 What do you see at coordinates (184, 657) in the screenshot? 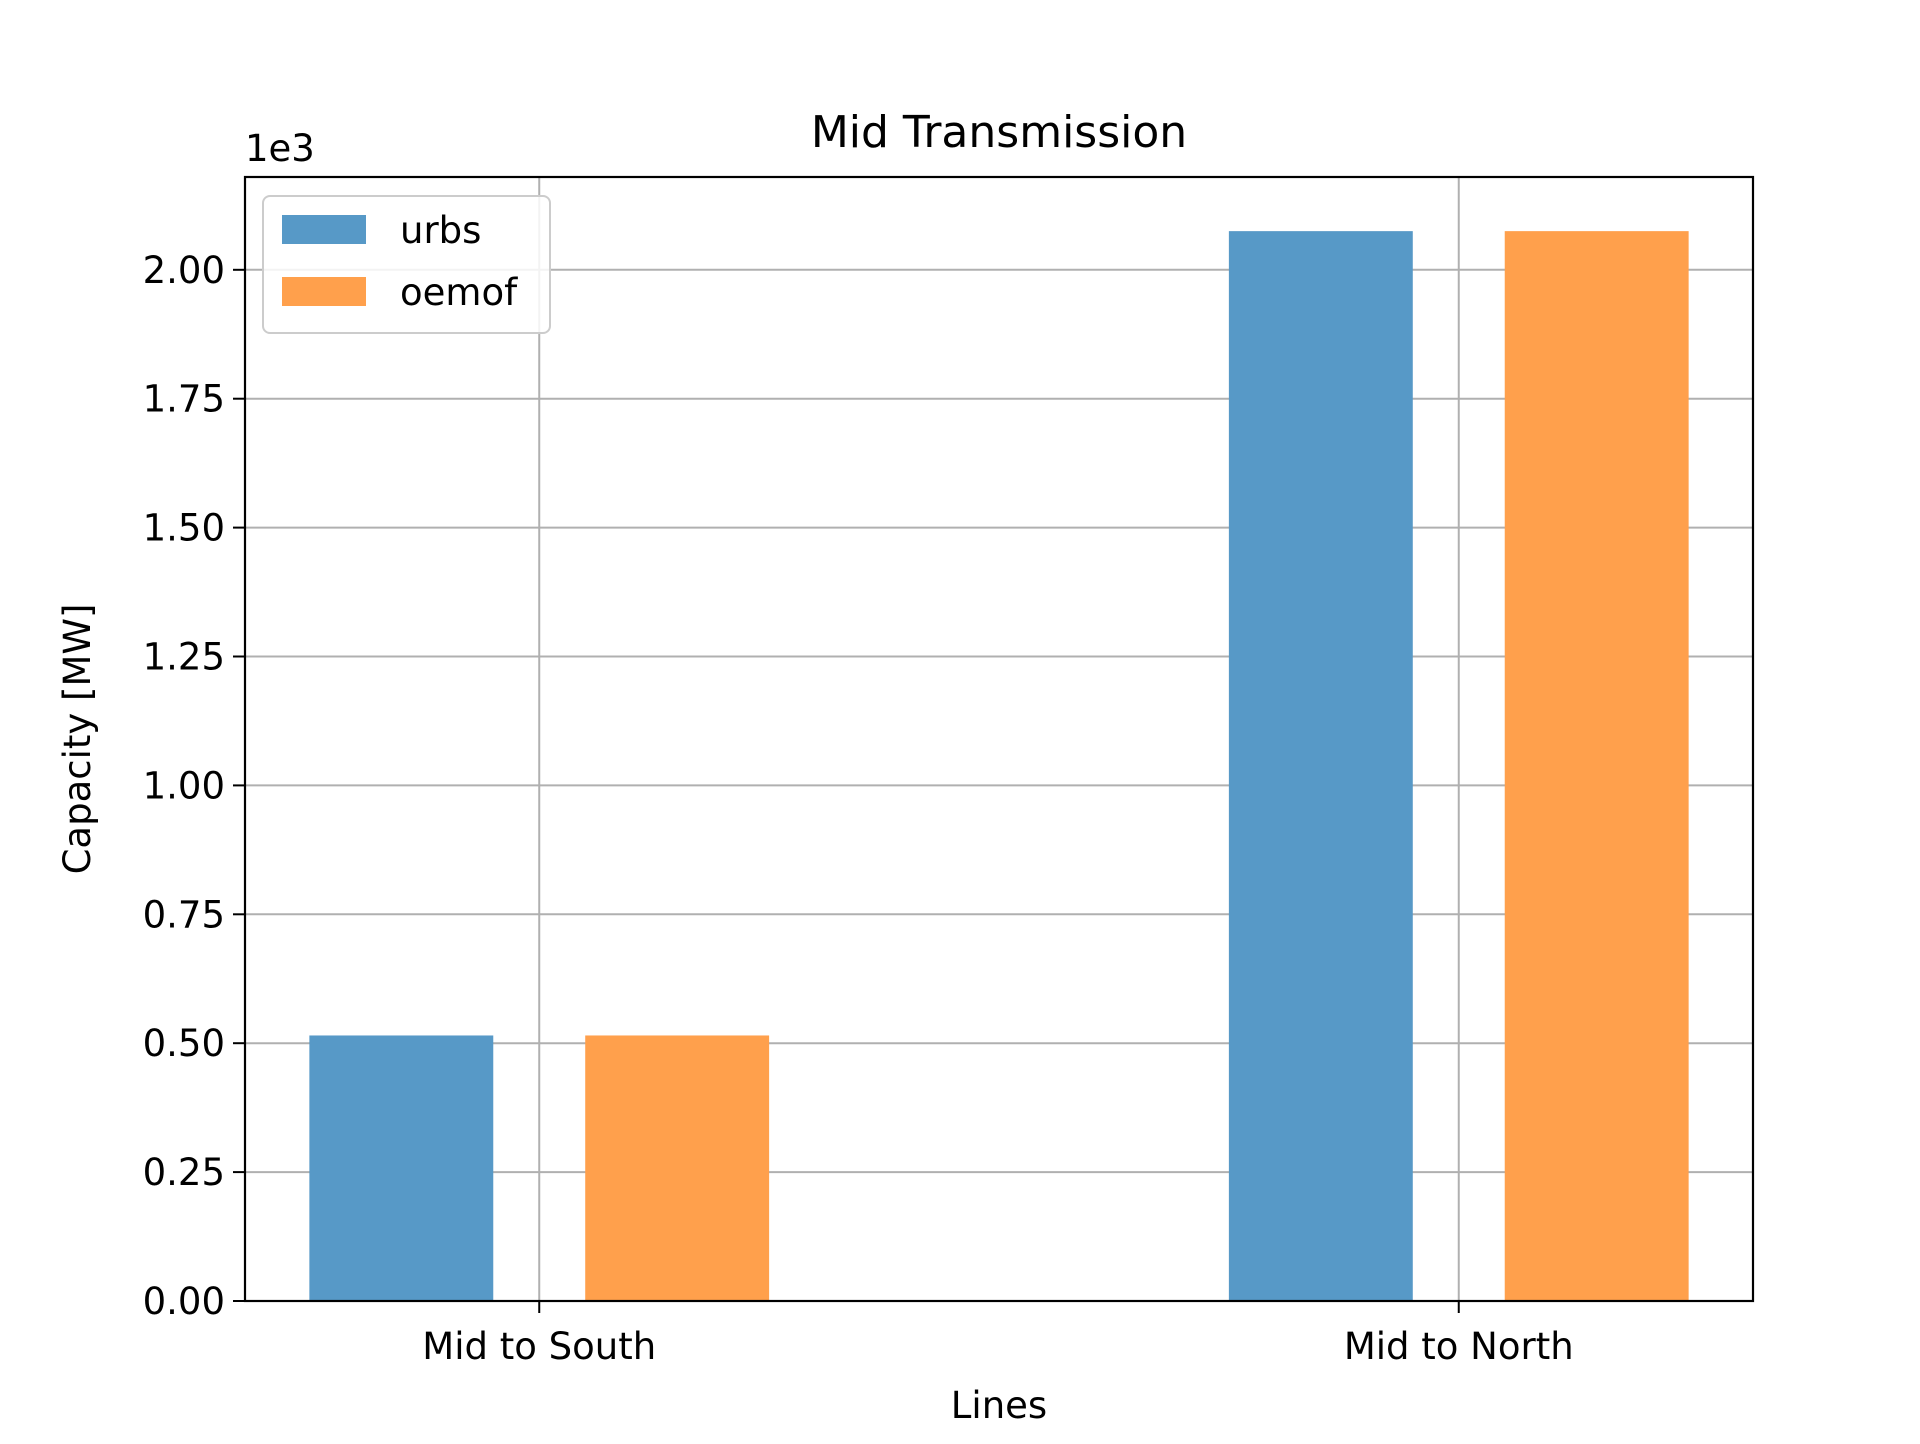
I see `y-tick-label: 1.25` at bounding box center [184, 657].